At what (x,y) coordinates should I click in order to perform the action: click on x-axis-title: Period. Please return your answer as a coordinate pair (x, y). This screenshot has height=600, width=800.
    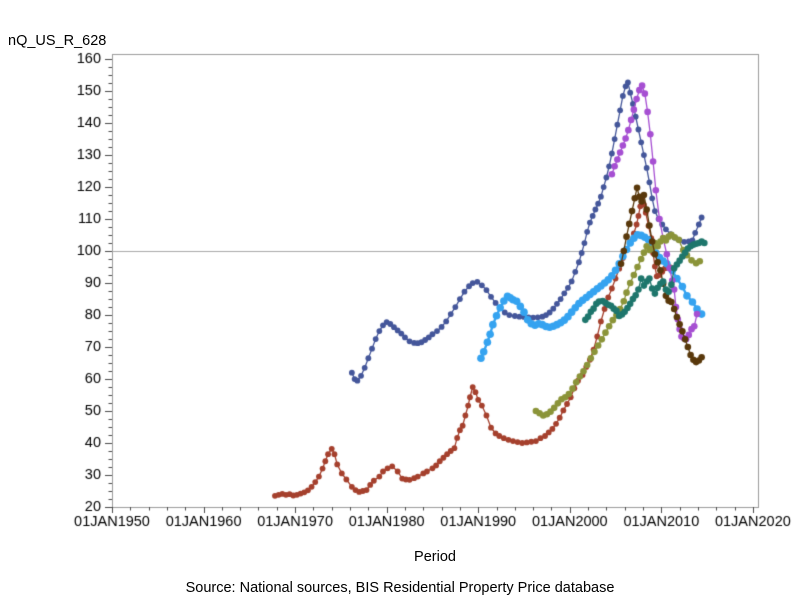
    Looking at the image, I should click on (435, 557).